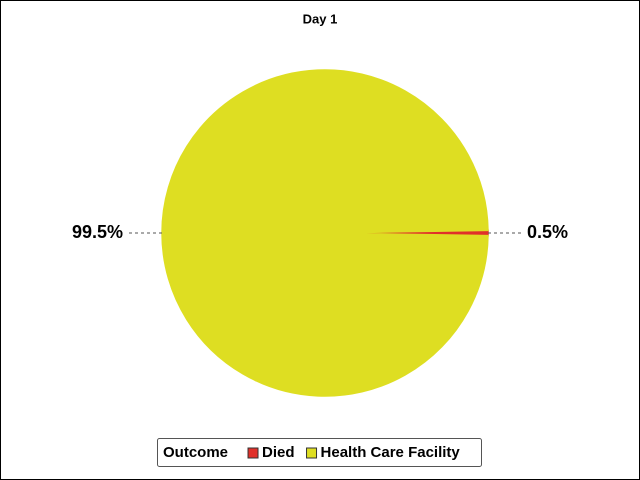 This screenshot has width=640, height=480. What do you see at coordinates (195, 452) in the screenshot?
I see `legend-title: Outcome` at bounding box center [195, 452].